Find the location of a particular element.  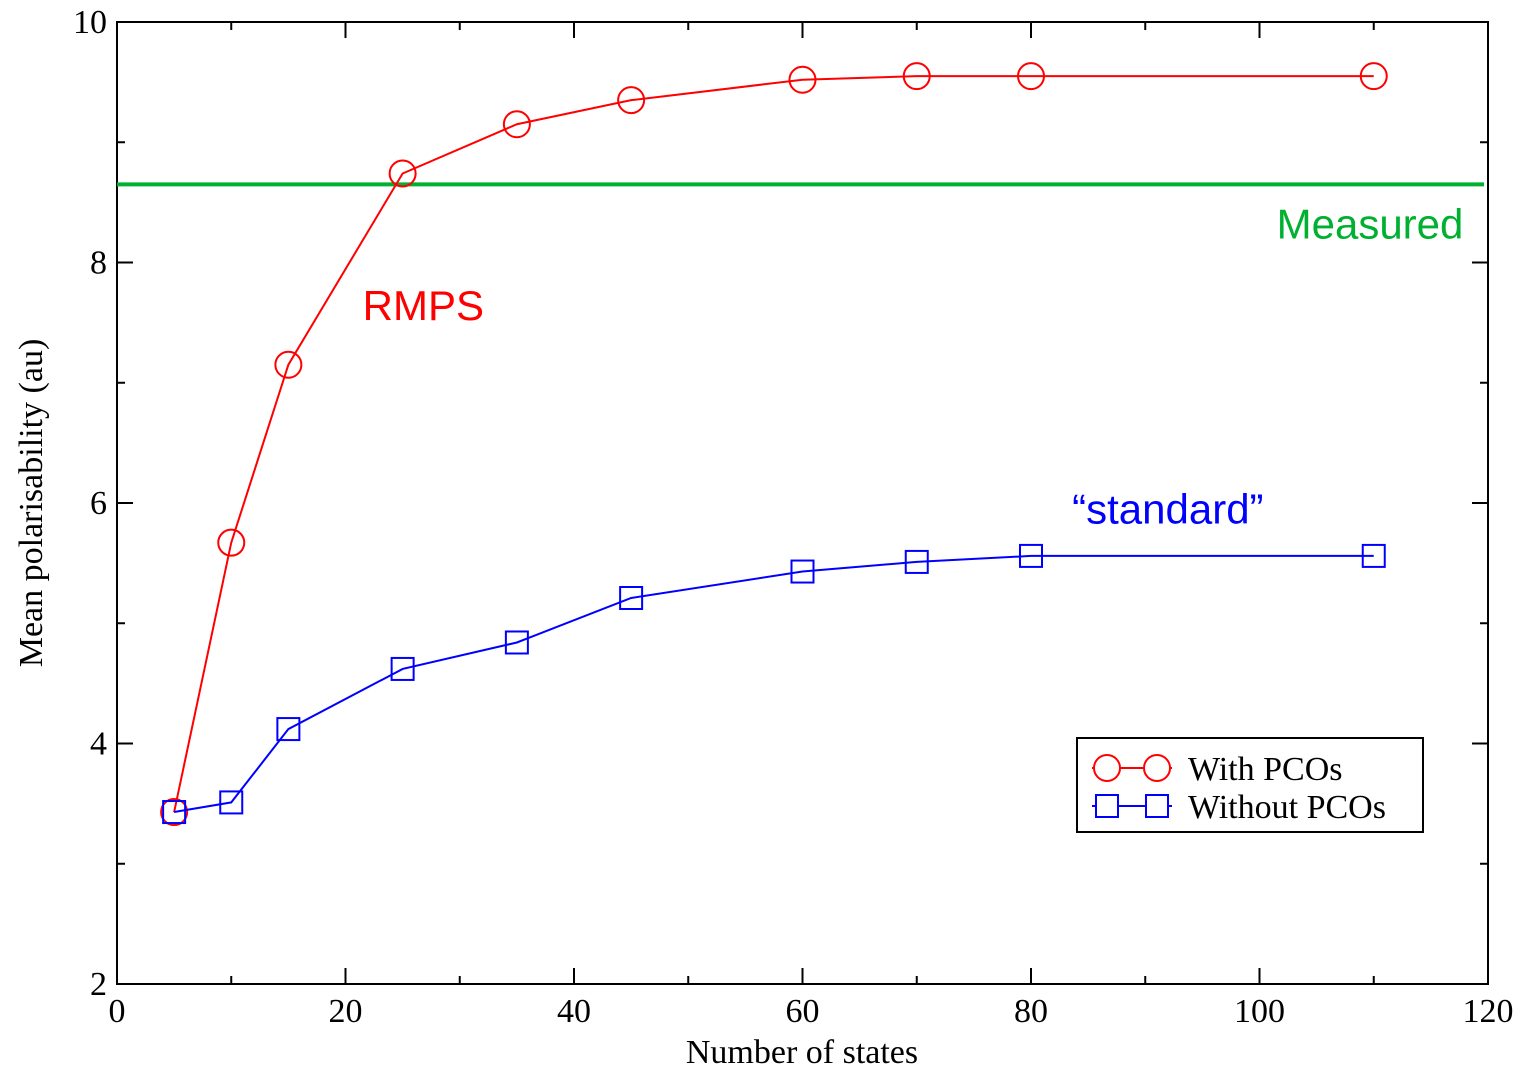

x-tick-label: 100 is located at coordinates (1259, 1011).